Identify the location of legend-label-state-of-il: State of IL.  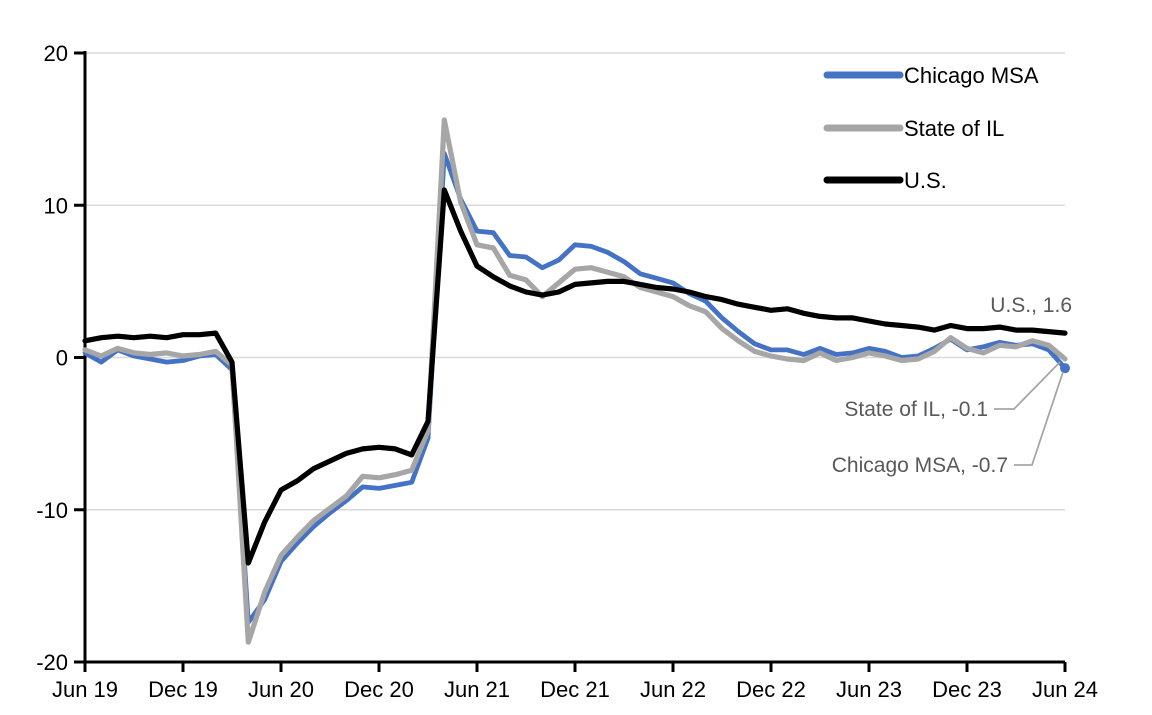
(954, 128).